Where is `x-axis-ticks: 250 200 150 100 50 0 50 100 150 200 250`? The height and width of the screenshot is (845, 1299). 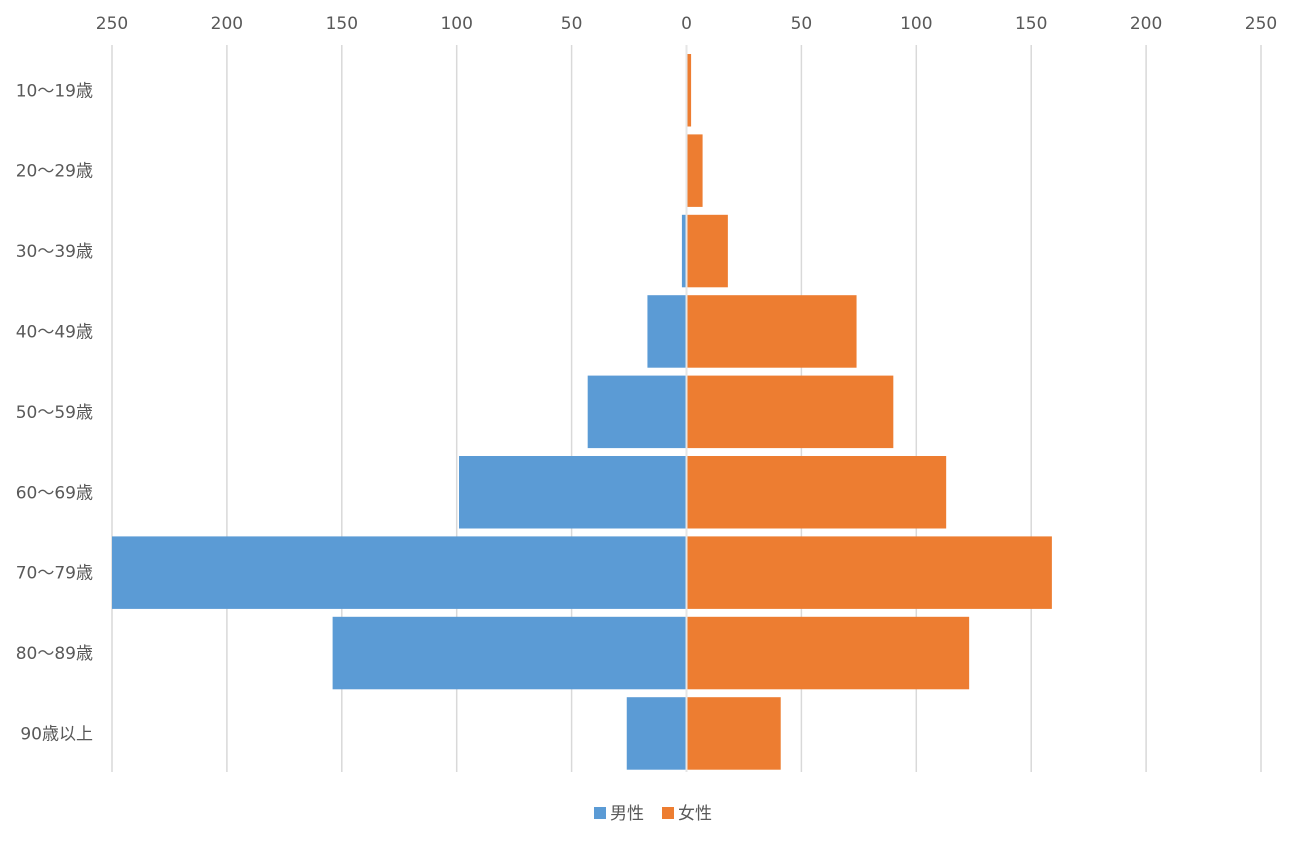 x-axis-ticks: 250 200 150 100 50 0 50 100 150 200 250 is located at coordinates (686, 24).